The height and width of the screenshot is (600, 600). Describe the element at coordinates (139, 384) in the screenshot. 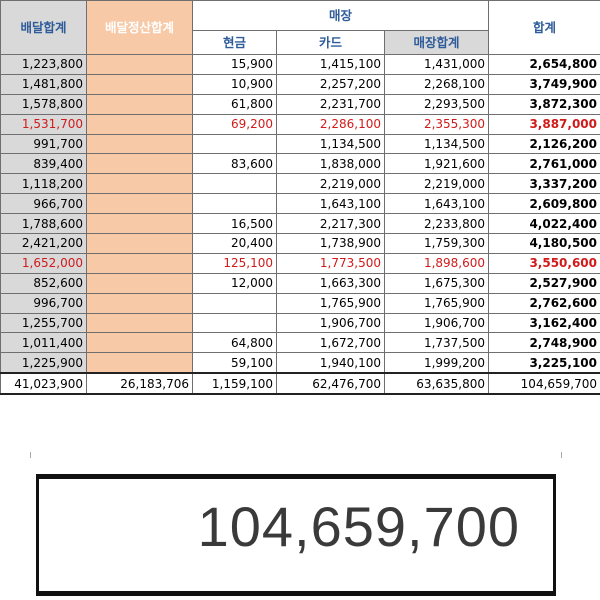

I see `total-settlement-cell: 26,183,706` at that location.